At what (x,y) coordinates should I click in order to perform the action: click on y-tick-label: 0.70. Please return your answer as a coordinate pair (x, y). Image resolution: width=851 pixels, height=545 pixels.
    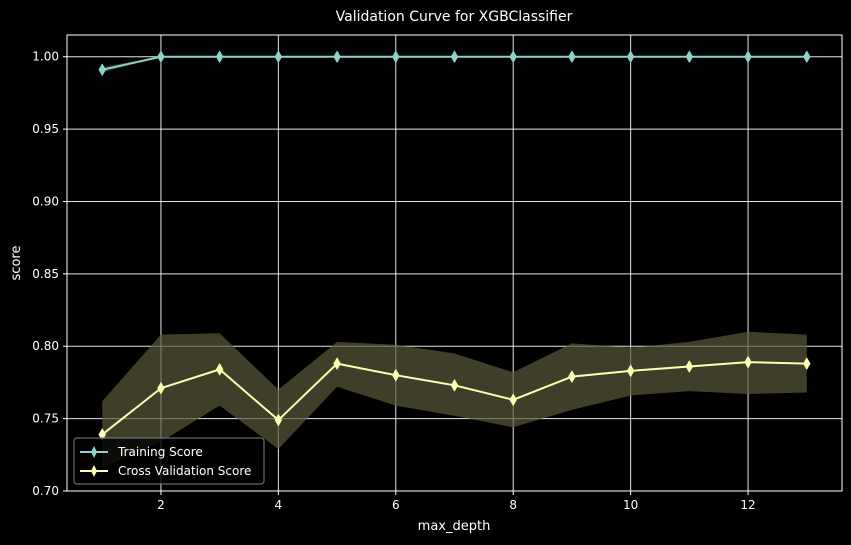
    Looking at the image, I should click on (45, 491).